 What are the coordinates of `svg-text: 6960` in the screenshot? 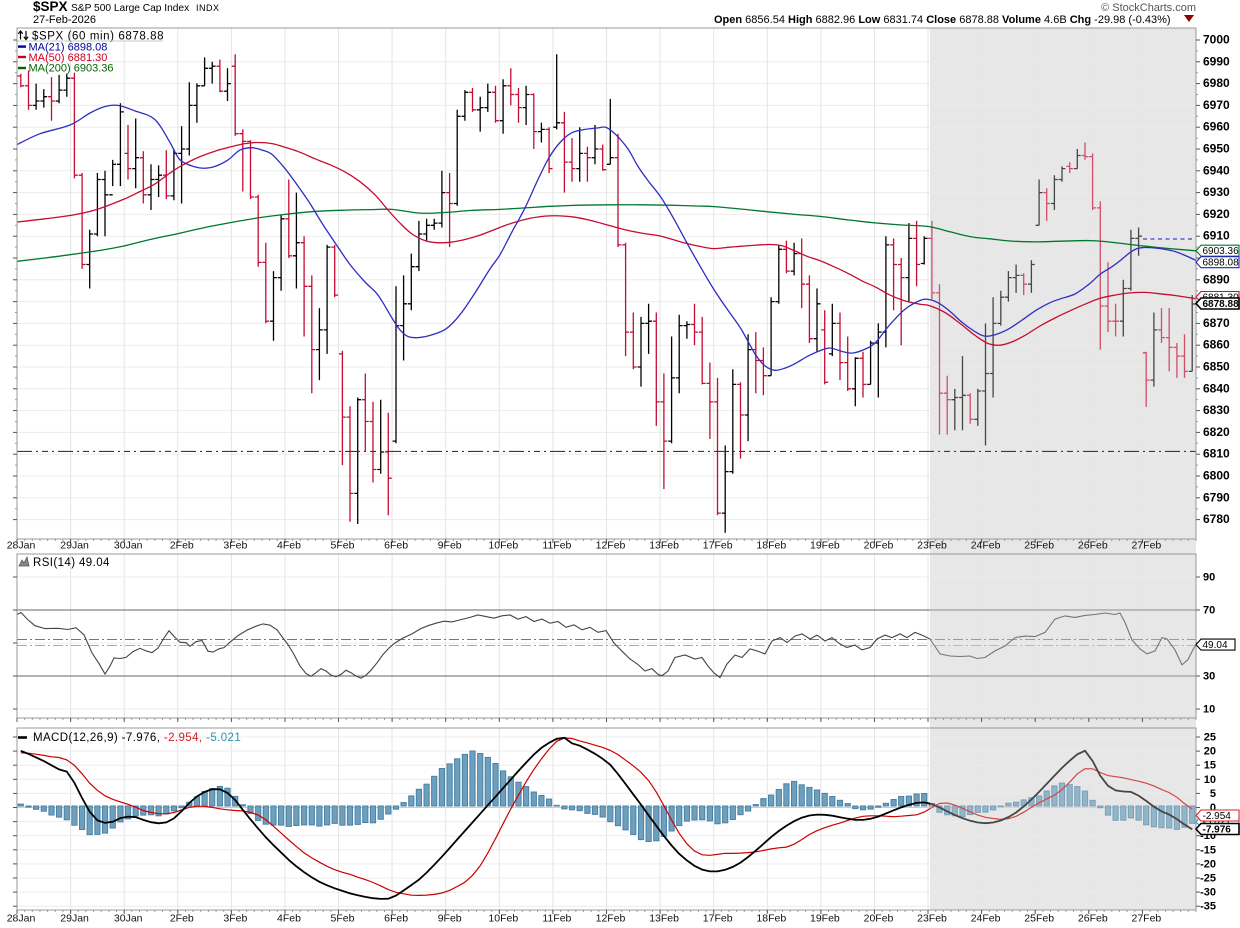 It's located at (1216, 127).